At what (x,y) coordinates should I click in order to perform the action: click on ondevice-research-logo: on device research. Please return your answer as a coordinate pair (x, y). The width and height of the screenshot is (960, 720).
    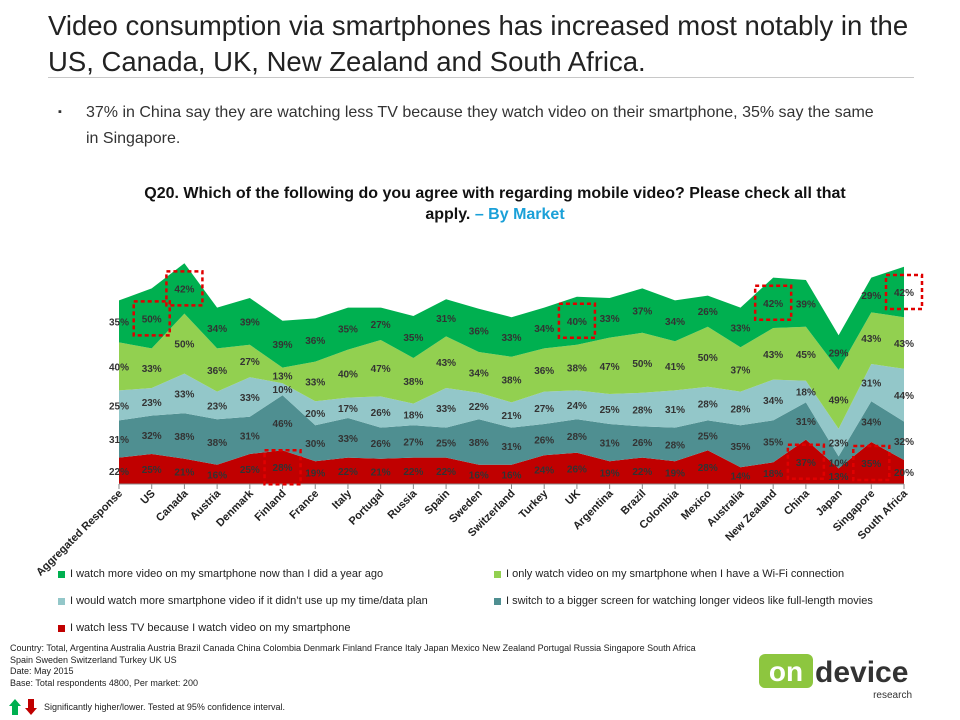
    Looking at the image, I should click on (835, 677).